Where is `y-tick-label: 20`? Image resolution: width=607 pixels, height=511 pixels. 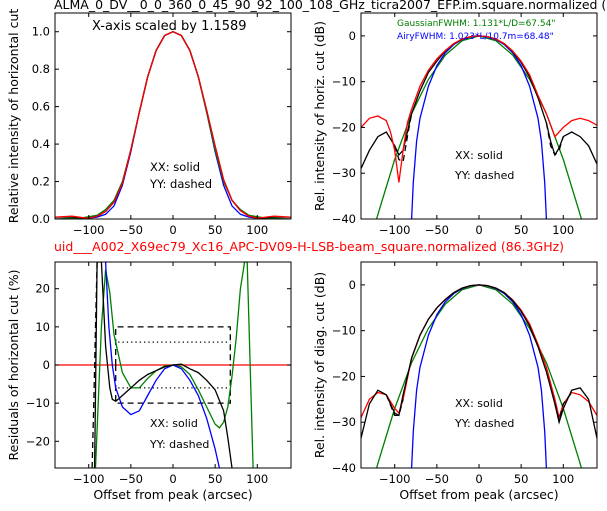
y-tick-label: 20 is located at coordinates (42, 289).